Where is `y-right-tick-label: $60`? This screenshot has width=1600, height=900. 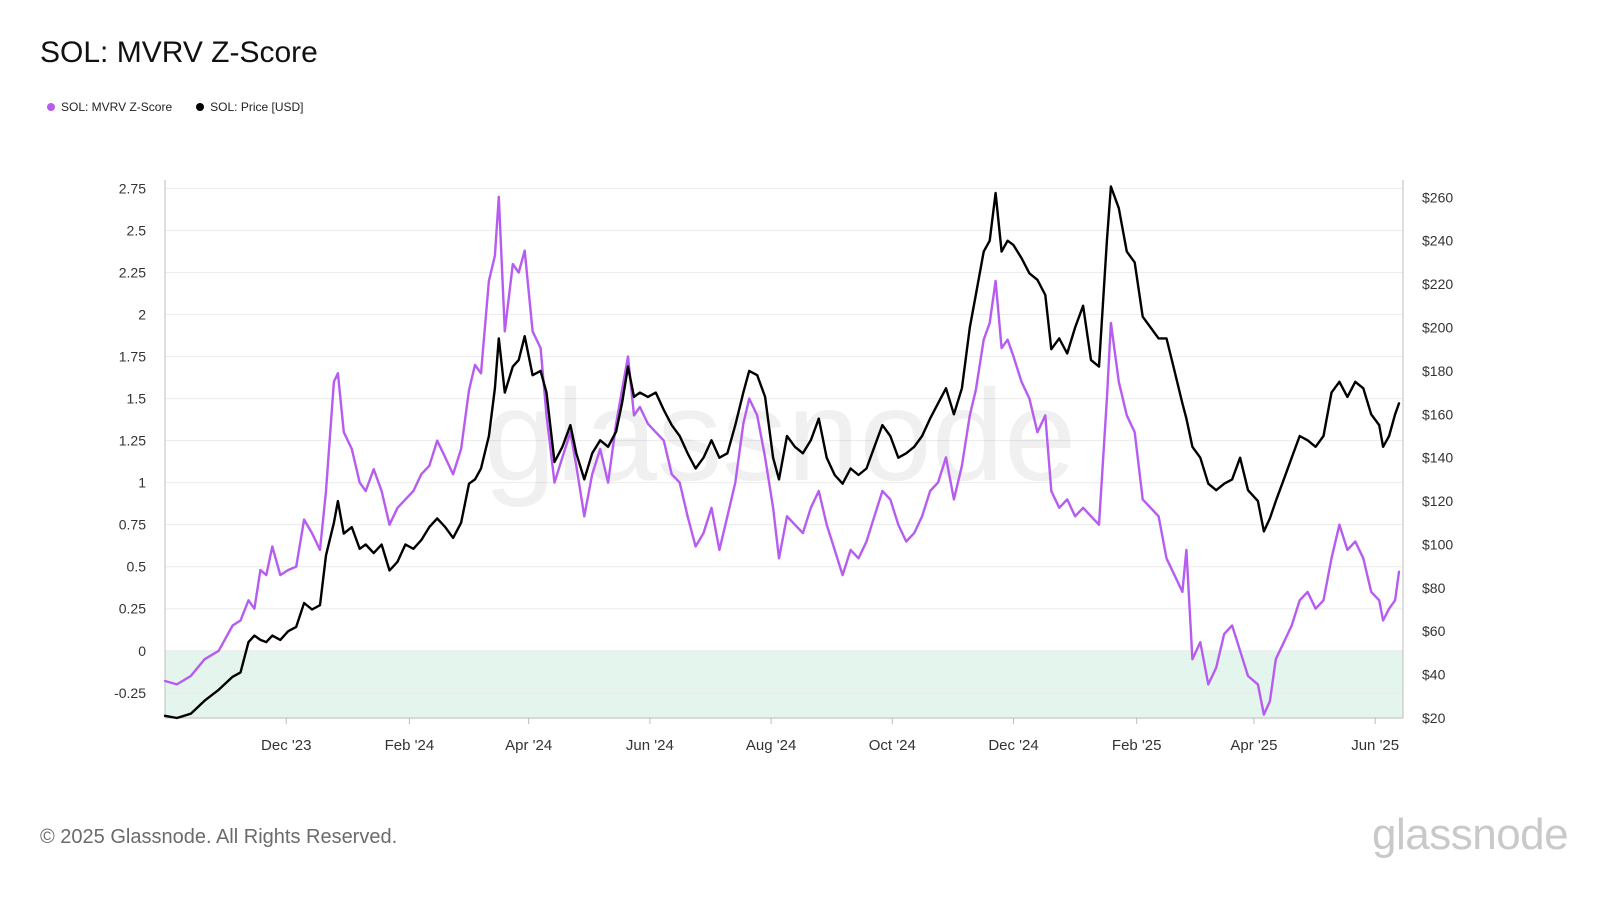 y-right-tick-label: $60 is located at coordinates (1434, 631).